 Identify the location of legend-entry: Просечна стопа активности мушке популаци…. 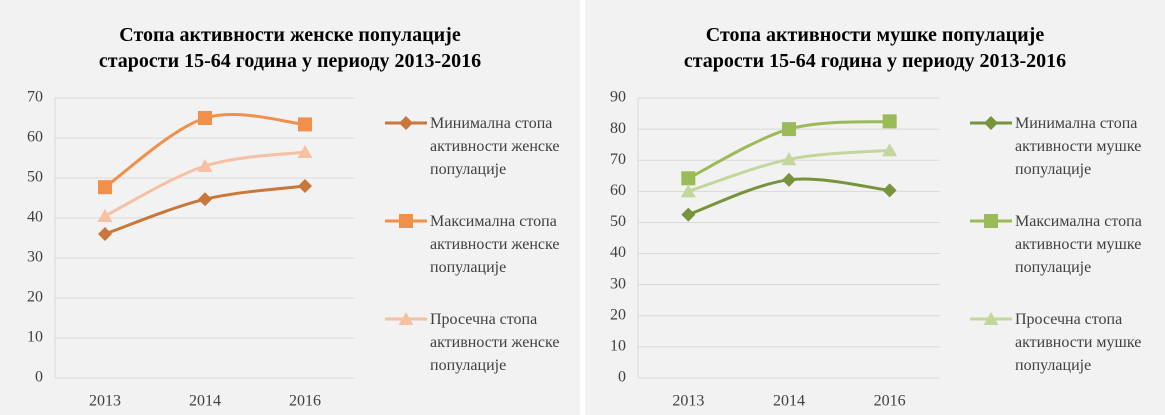
(1065, 357).